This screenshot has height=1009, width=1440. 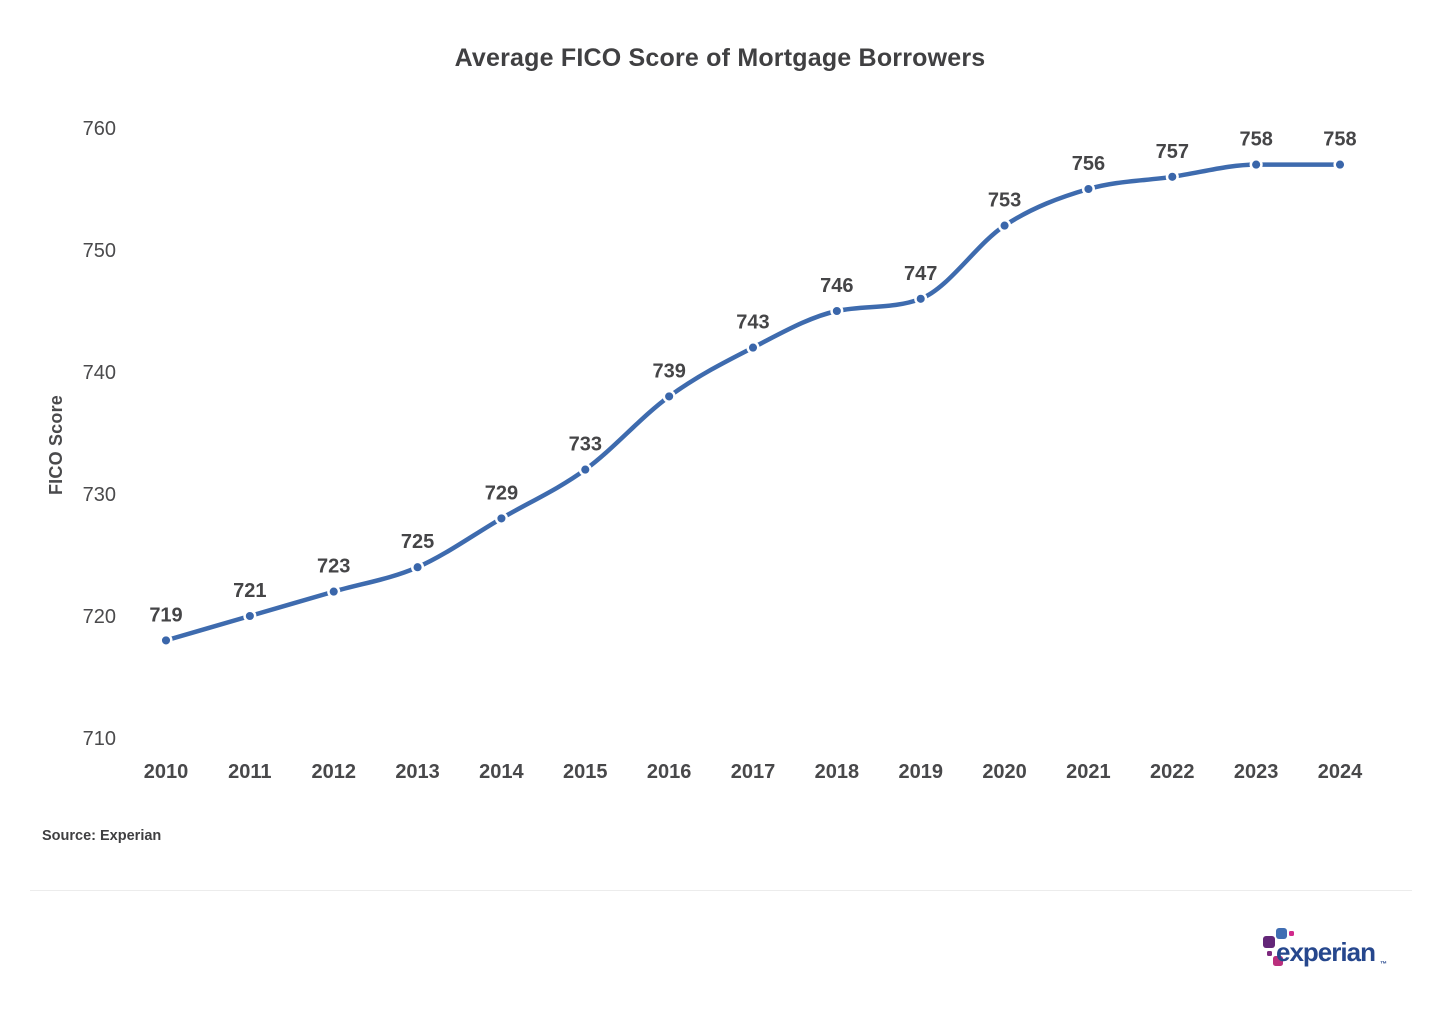 What do you see at coordinates (165, 615) in the screenshot?
I see `data-point-label: 719` at bounding box center [165, 615].